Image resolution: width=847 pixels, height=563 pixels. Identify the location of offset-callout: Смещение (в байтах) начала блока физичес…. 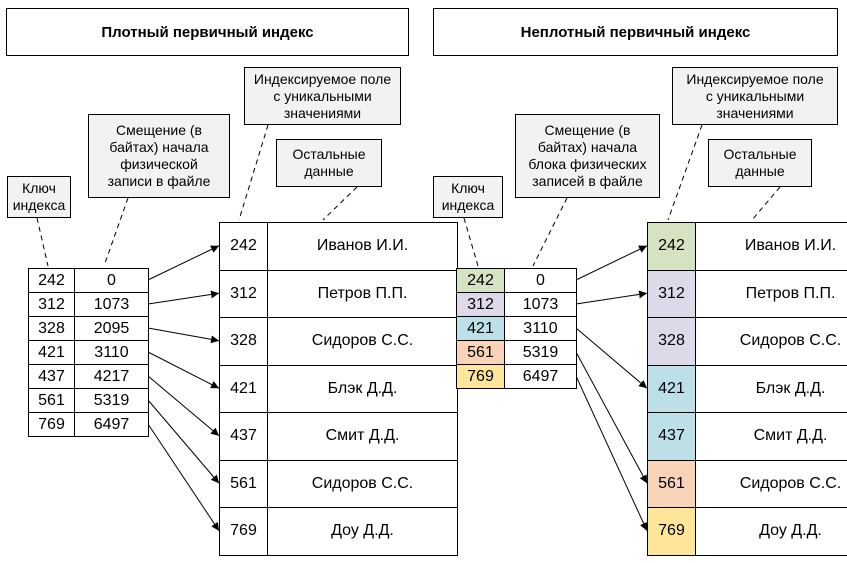
(587, 156).